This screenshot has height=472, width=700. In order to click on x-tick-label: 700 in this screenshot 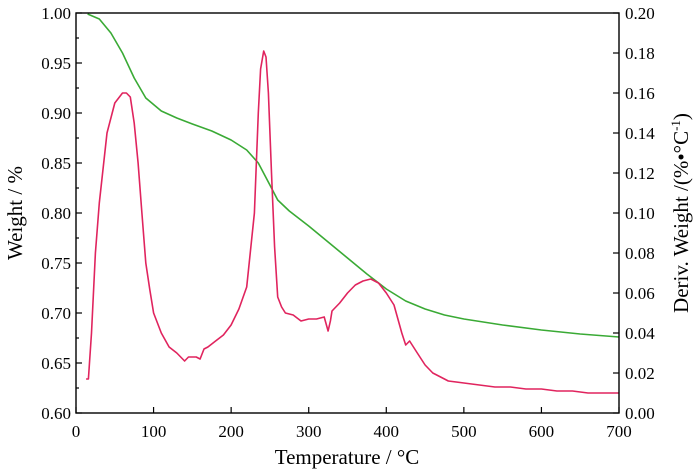, I will do `click(619, 431)`.